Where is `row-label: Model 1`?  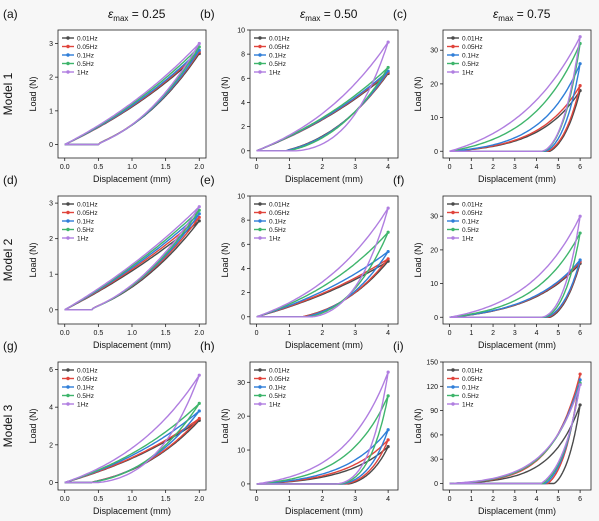 row-label: Model 1 is located at coordinates (8, 93).